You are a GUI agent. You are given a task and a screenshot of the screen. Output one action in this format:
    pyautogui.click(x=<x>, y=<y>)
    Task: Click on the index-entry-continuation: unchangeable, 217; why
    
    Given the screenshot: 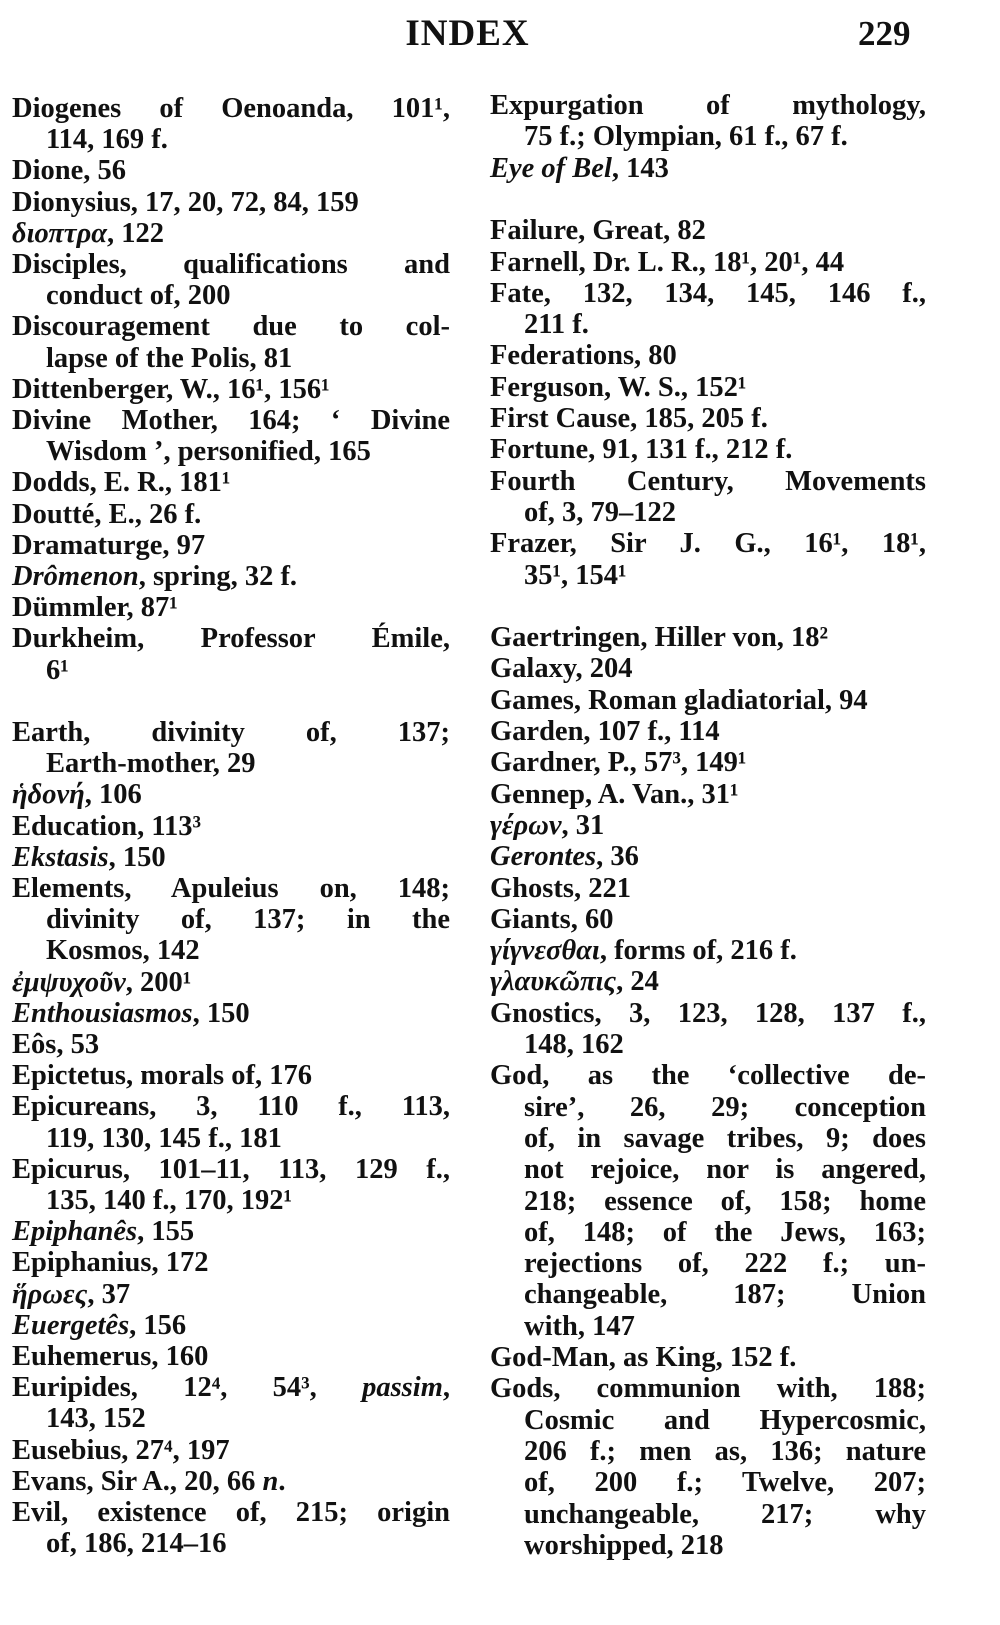 What is the action you would take?
    pyautogui.click(x=725, y=1514)
    